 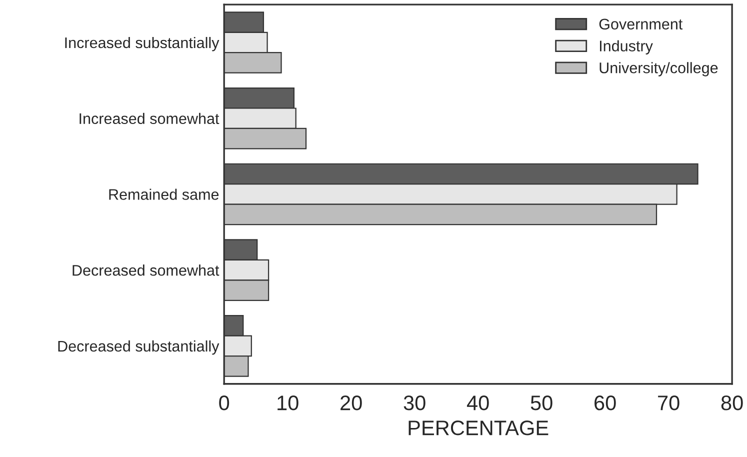 I want to click on x-tick-label: 80, so click(x=732, y=403).